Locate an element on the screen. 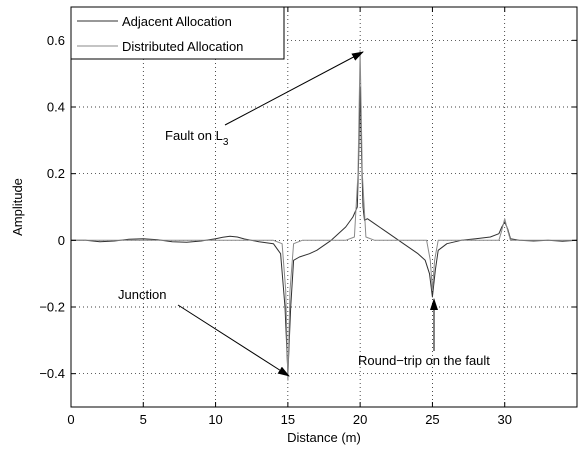 This screenshot has height=457, width=582. annotation-junction-arrow is located at coordinates (233, 340).